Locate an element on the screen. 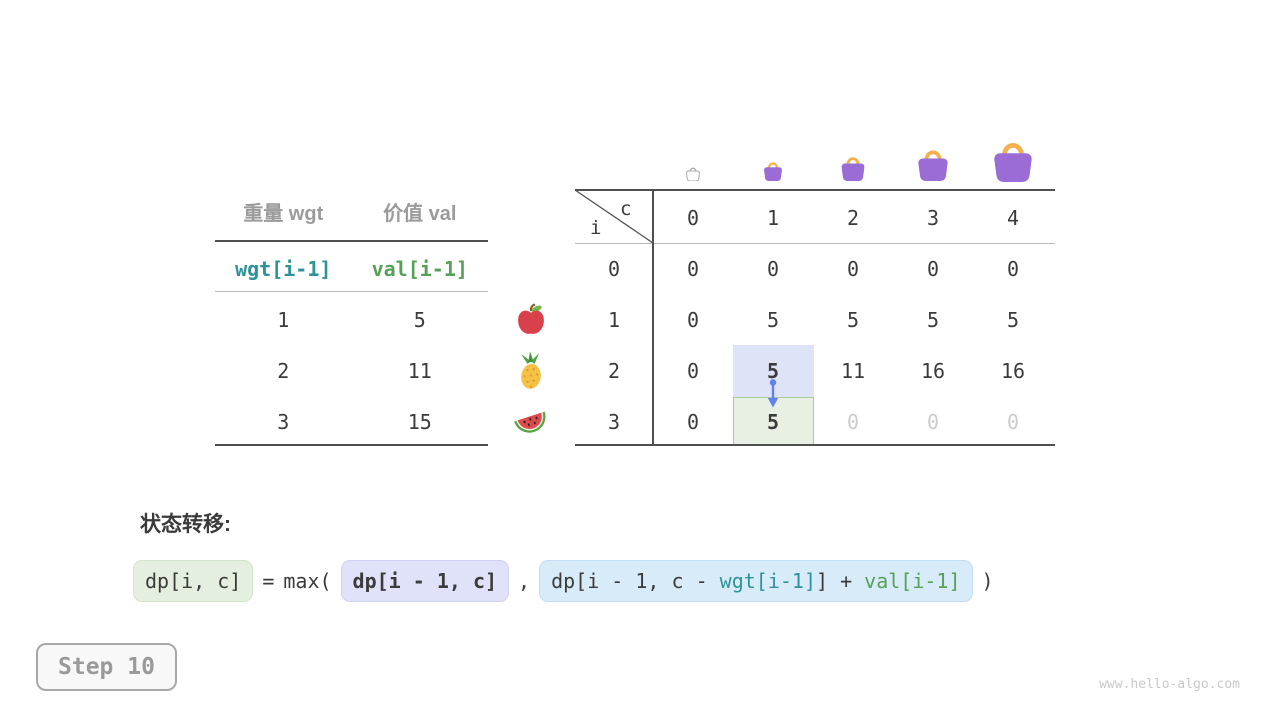  watermark: www.hello-algo.com is located at coordinates (1169, 684).